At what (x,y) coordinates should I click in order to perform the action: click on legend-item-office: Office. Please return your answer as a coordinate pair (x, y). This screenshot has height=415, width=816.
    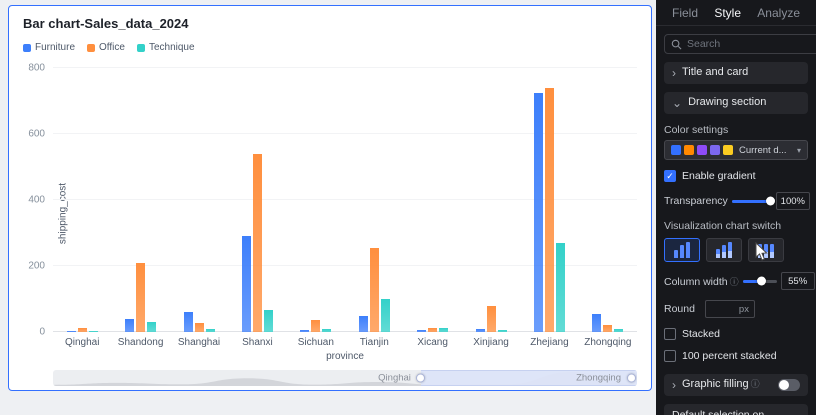
    Looking at the image, I should click on (106, 47).